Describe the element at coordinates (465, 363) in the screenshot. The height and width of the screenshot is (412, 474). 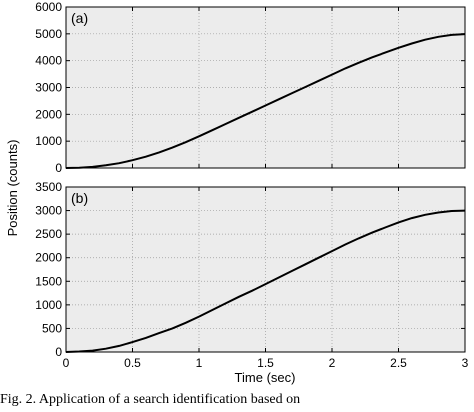
I see `x-tick-label: 3` at that location.